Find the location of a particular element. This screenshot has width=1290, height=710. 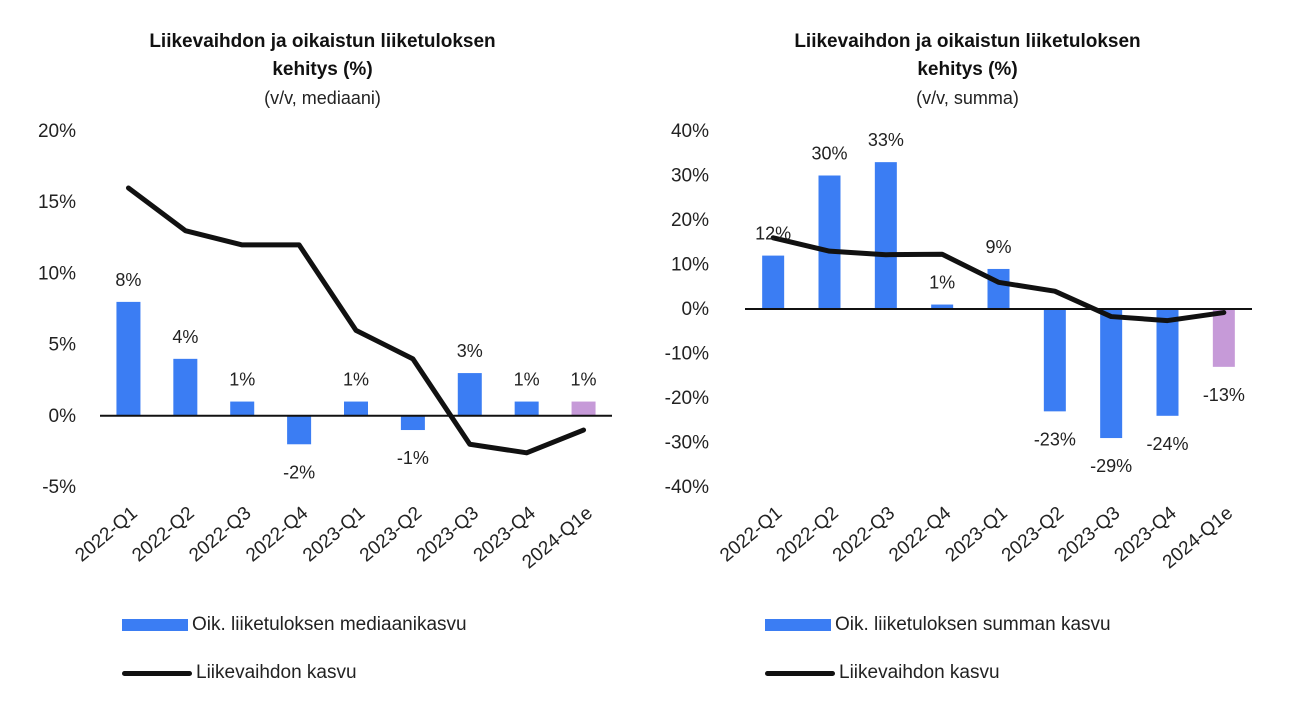

y-tick-label: 15% is located at coordinates (57, 202).